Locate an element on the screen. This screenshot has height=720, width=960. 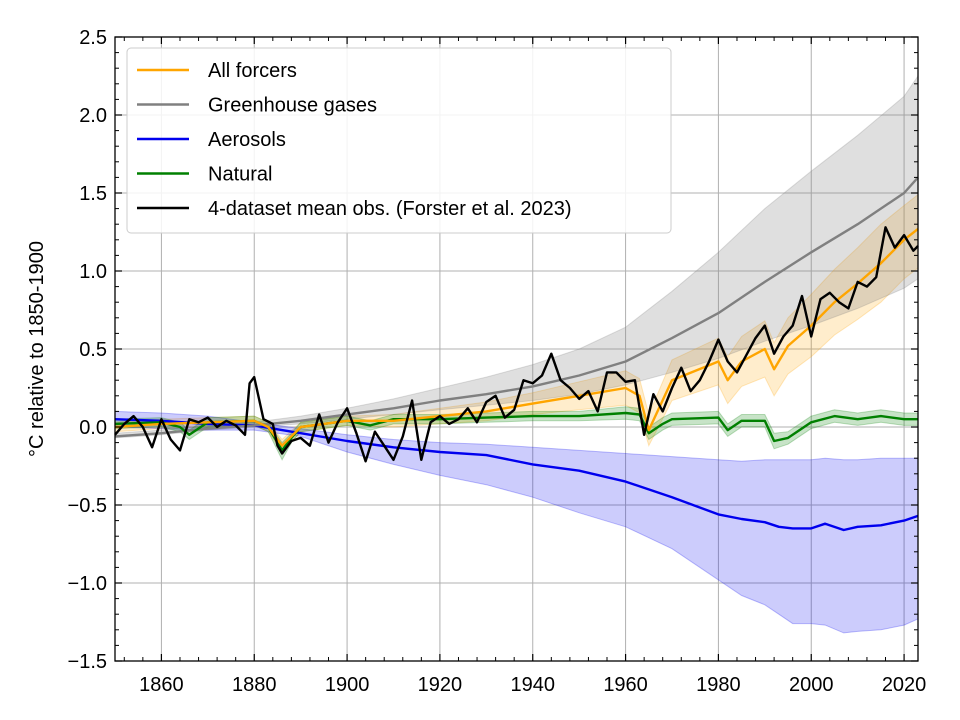
x-tick-label: 2020 is located at coordinates (904, 685).